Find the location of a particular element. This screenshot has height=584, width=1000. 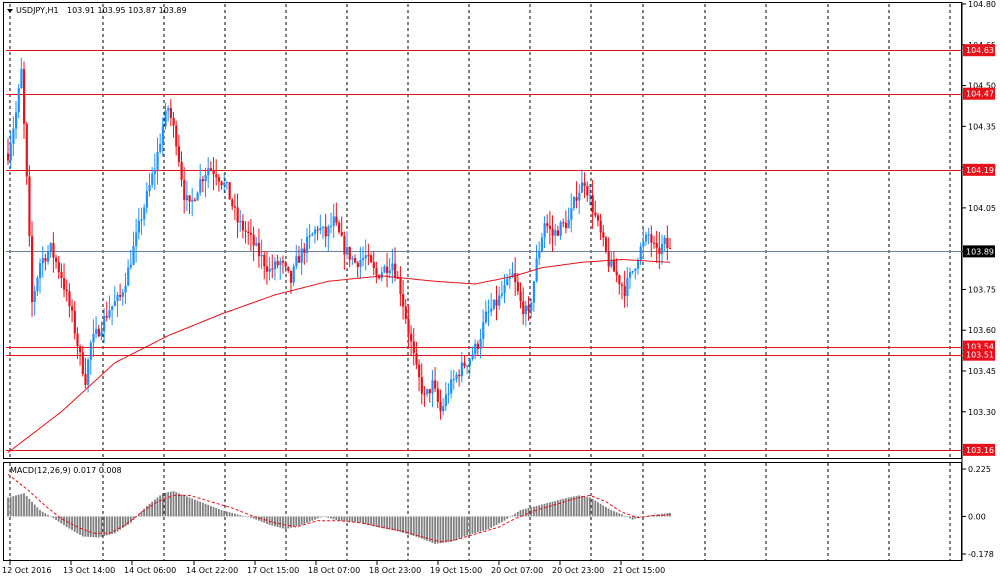

price-tick-label: 104.35 is located at coordinates (982, 126).